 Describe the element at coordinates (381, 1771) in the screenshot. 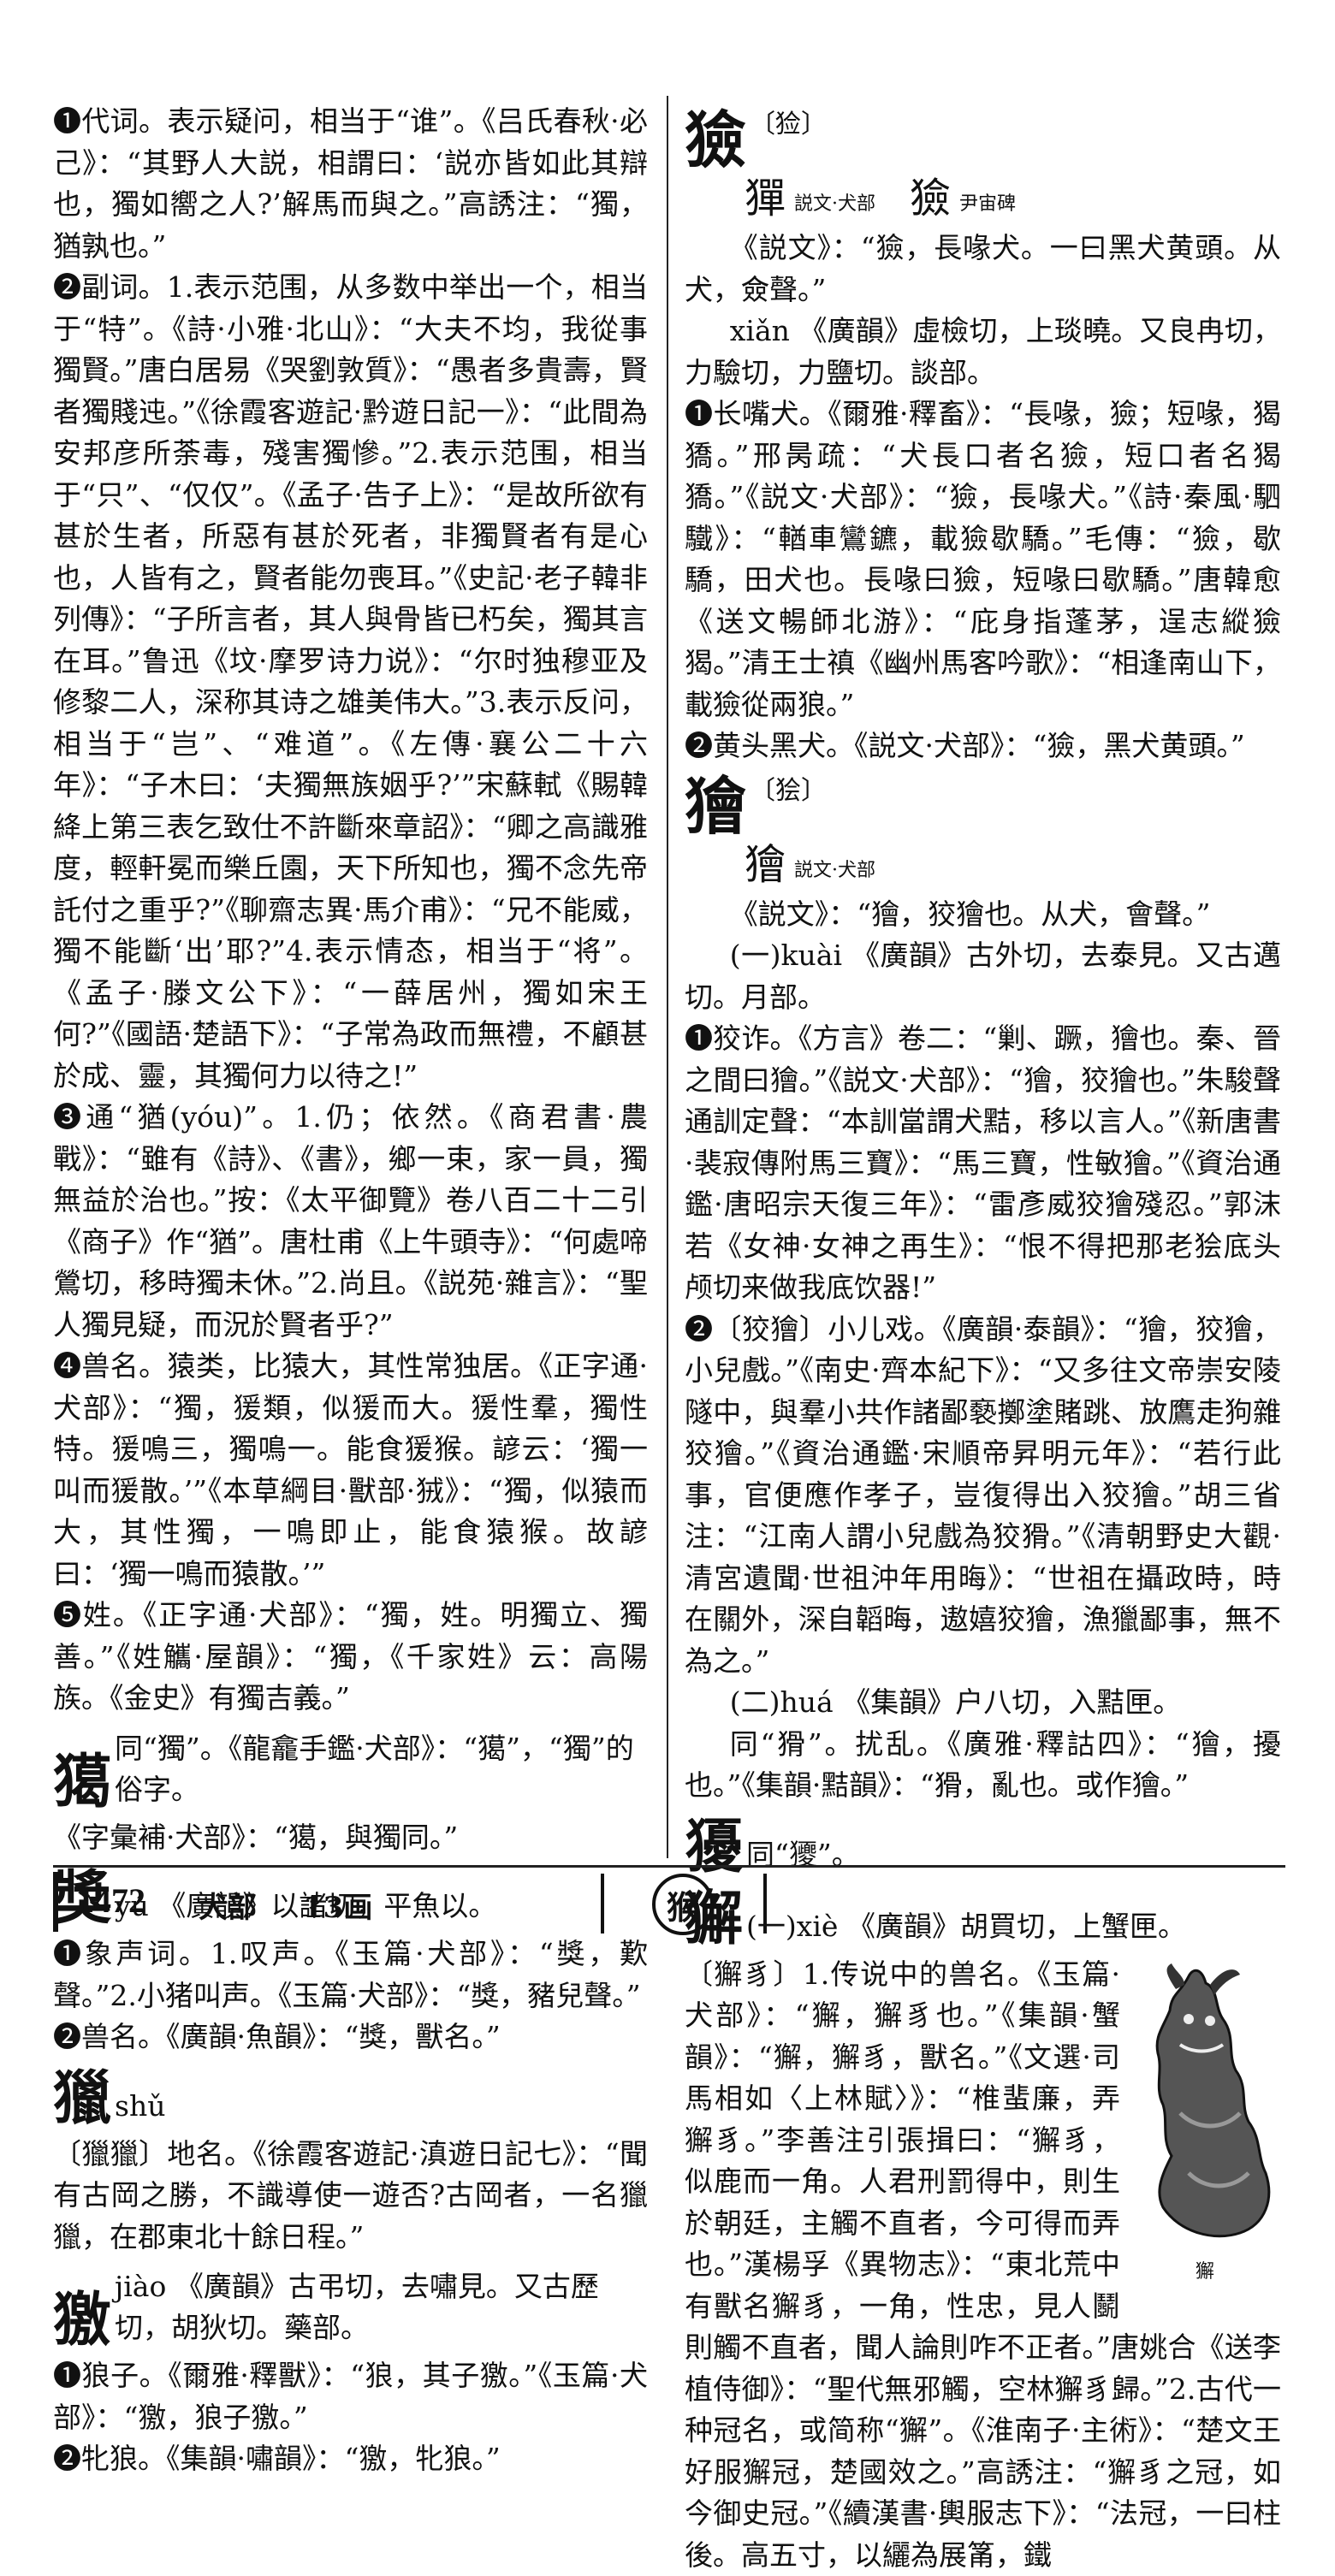

I see `headword-gloss: 同“獨”。《龍龕手鑑·犬部》：“獦”，“獨”的俗字。` at that location.